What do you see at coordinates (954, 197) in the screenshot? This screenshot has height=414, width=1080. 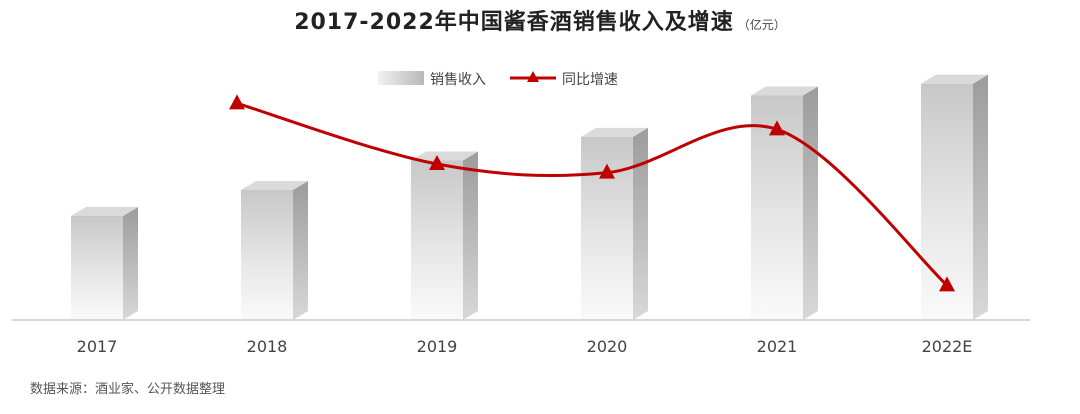 I see `bar-2022E` at bounding box center [954, 197].